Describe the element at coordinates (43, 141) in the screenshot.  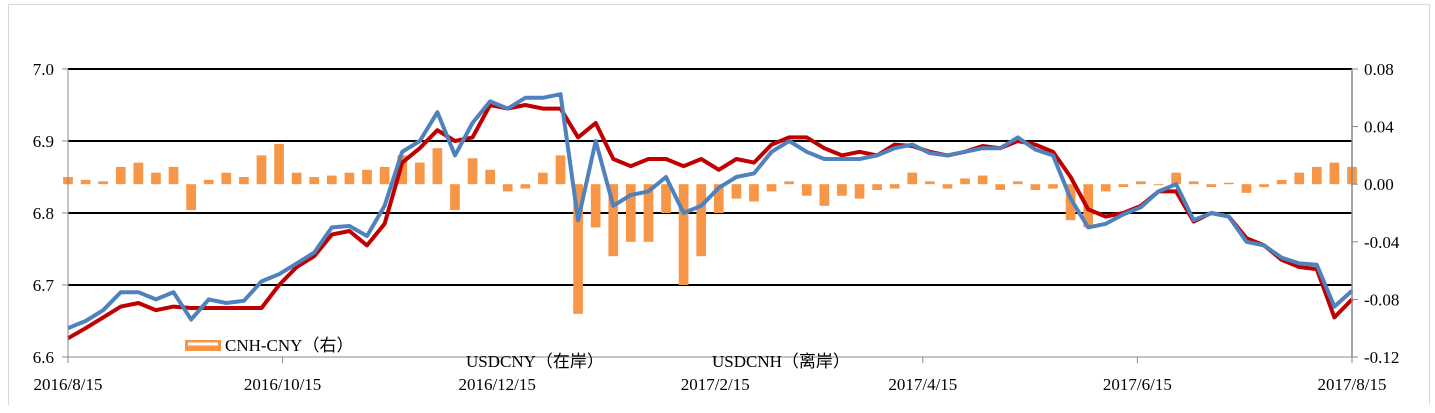
I see `y-left-tick-label: 6.9` at that location.